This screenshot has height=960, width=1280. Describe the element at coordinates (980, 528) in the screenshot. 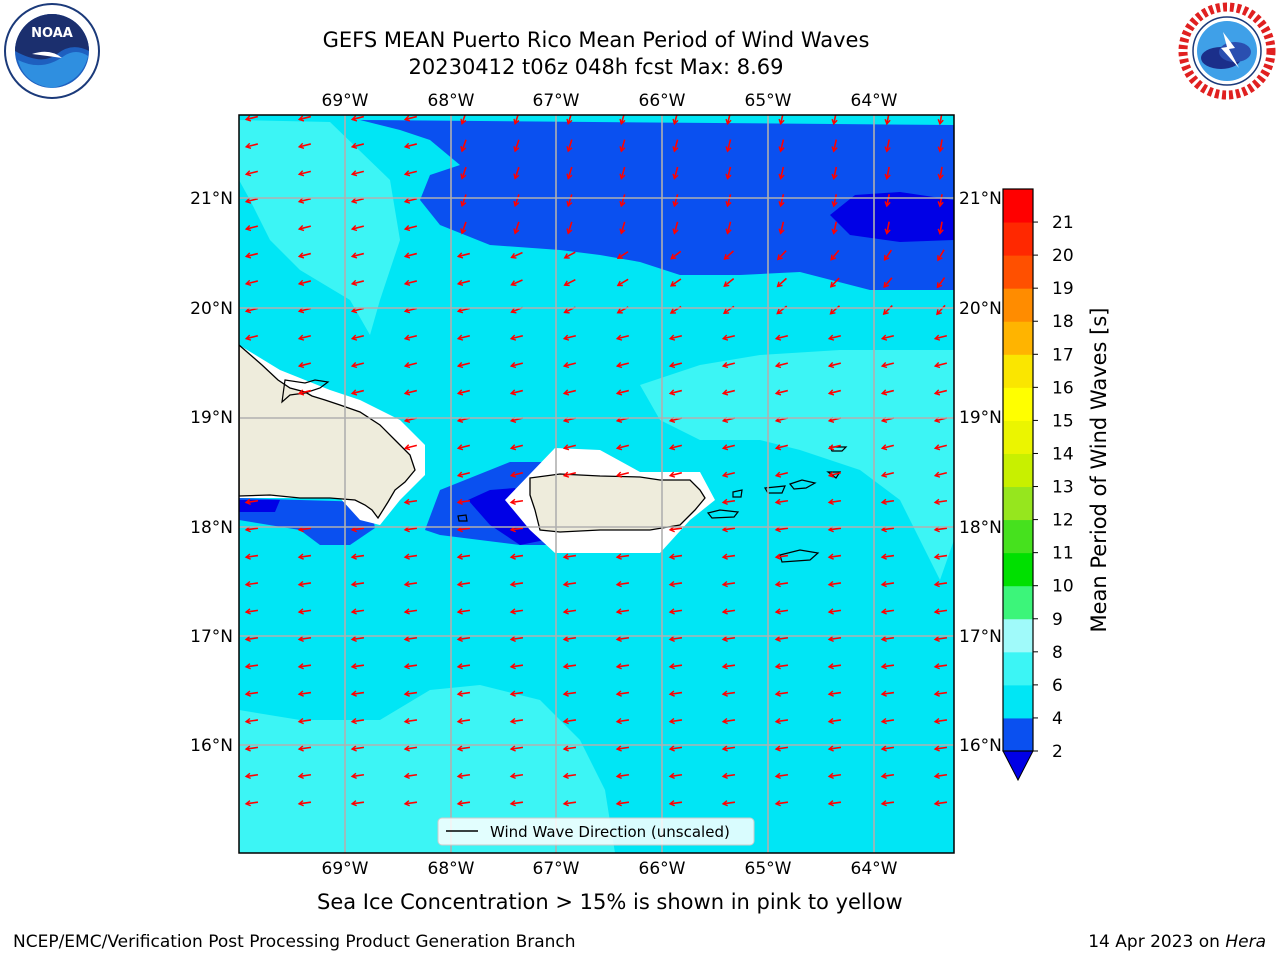

I see `lat-label-right: 18°N` at that location.